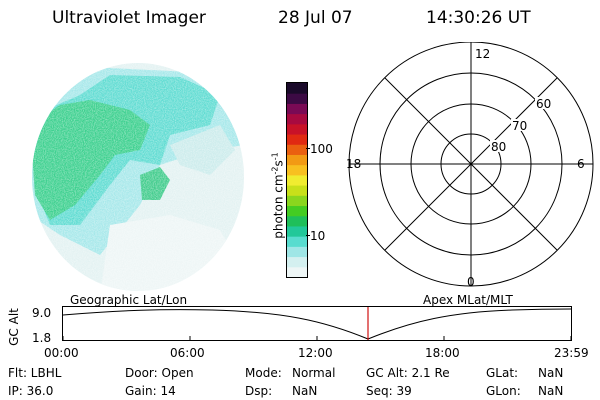  I want to click on dsp-value: NaN, so click(305, 391).